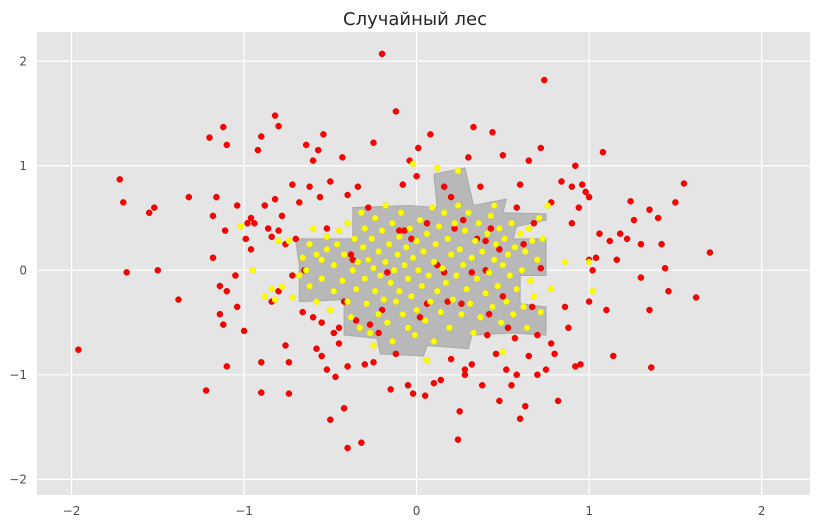 This screenshot has width=820, height=530. I want to click on y-tick-label-2: 0, so click(23, 270).